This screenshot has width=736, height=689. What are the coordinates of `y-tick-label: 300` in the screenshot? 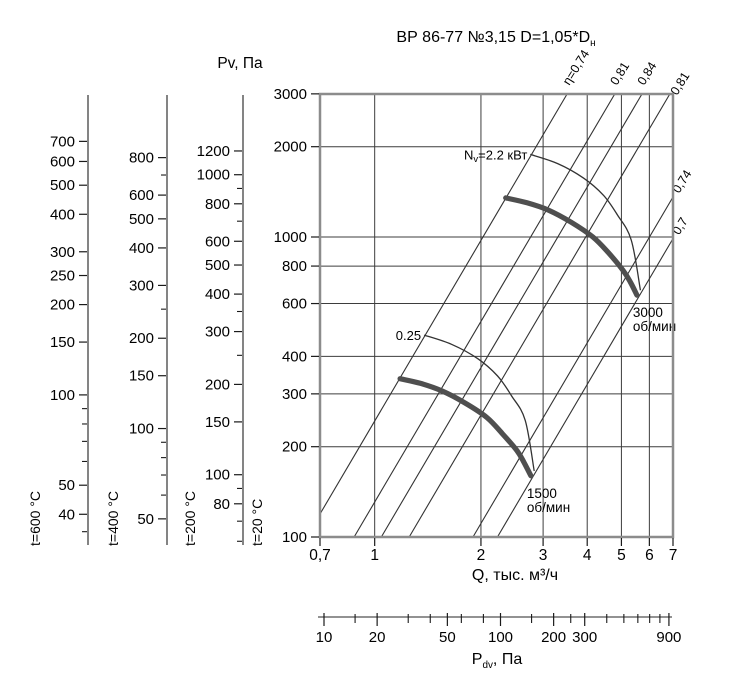 It's located at (294, 394).